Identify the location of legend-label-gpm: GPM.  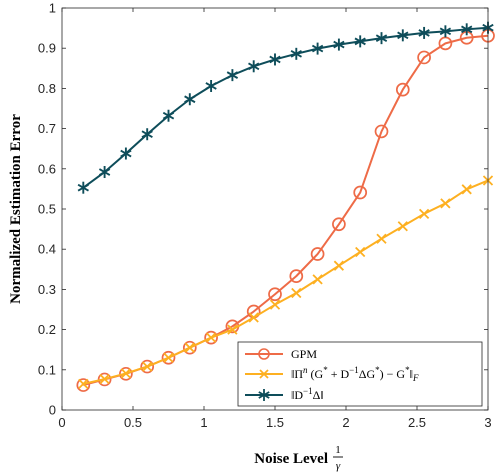
(304, 354).